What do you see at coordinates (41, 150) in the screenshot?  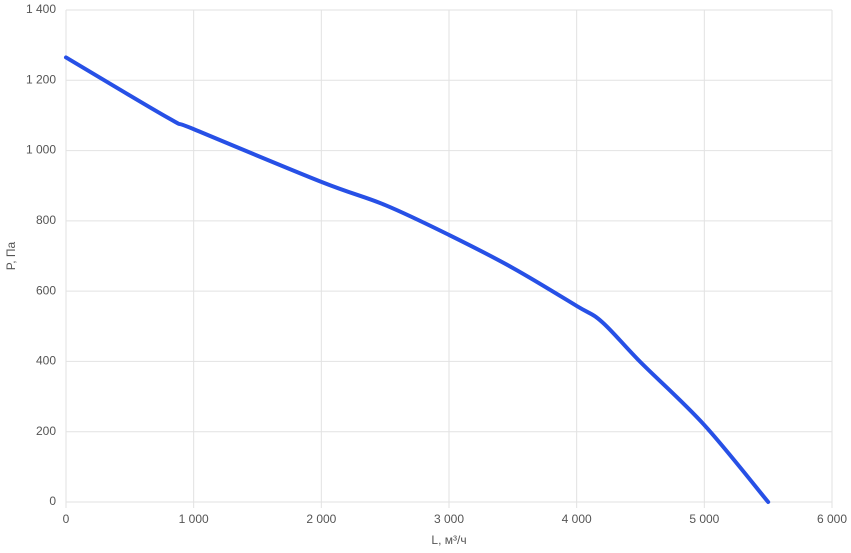 I see `y-tick-label: 1 000` at bounding box center [41, 150].